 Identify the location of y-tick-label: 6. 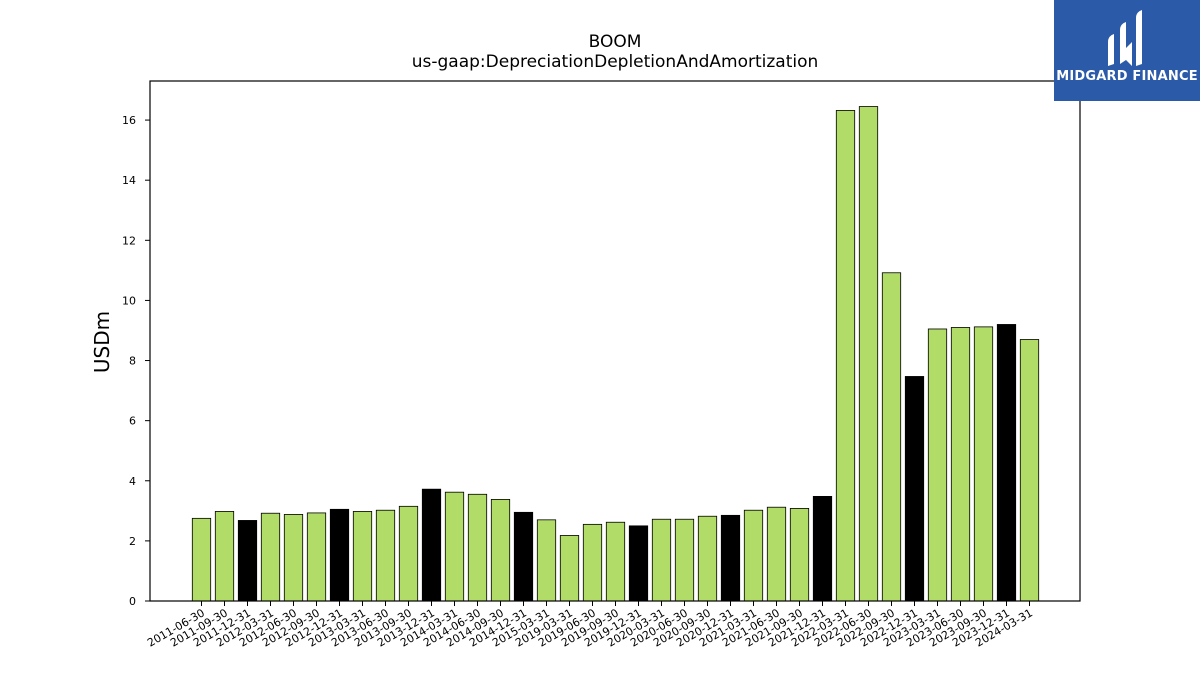
(132, 421).